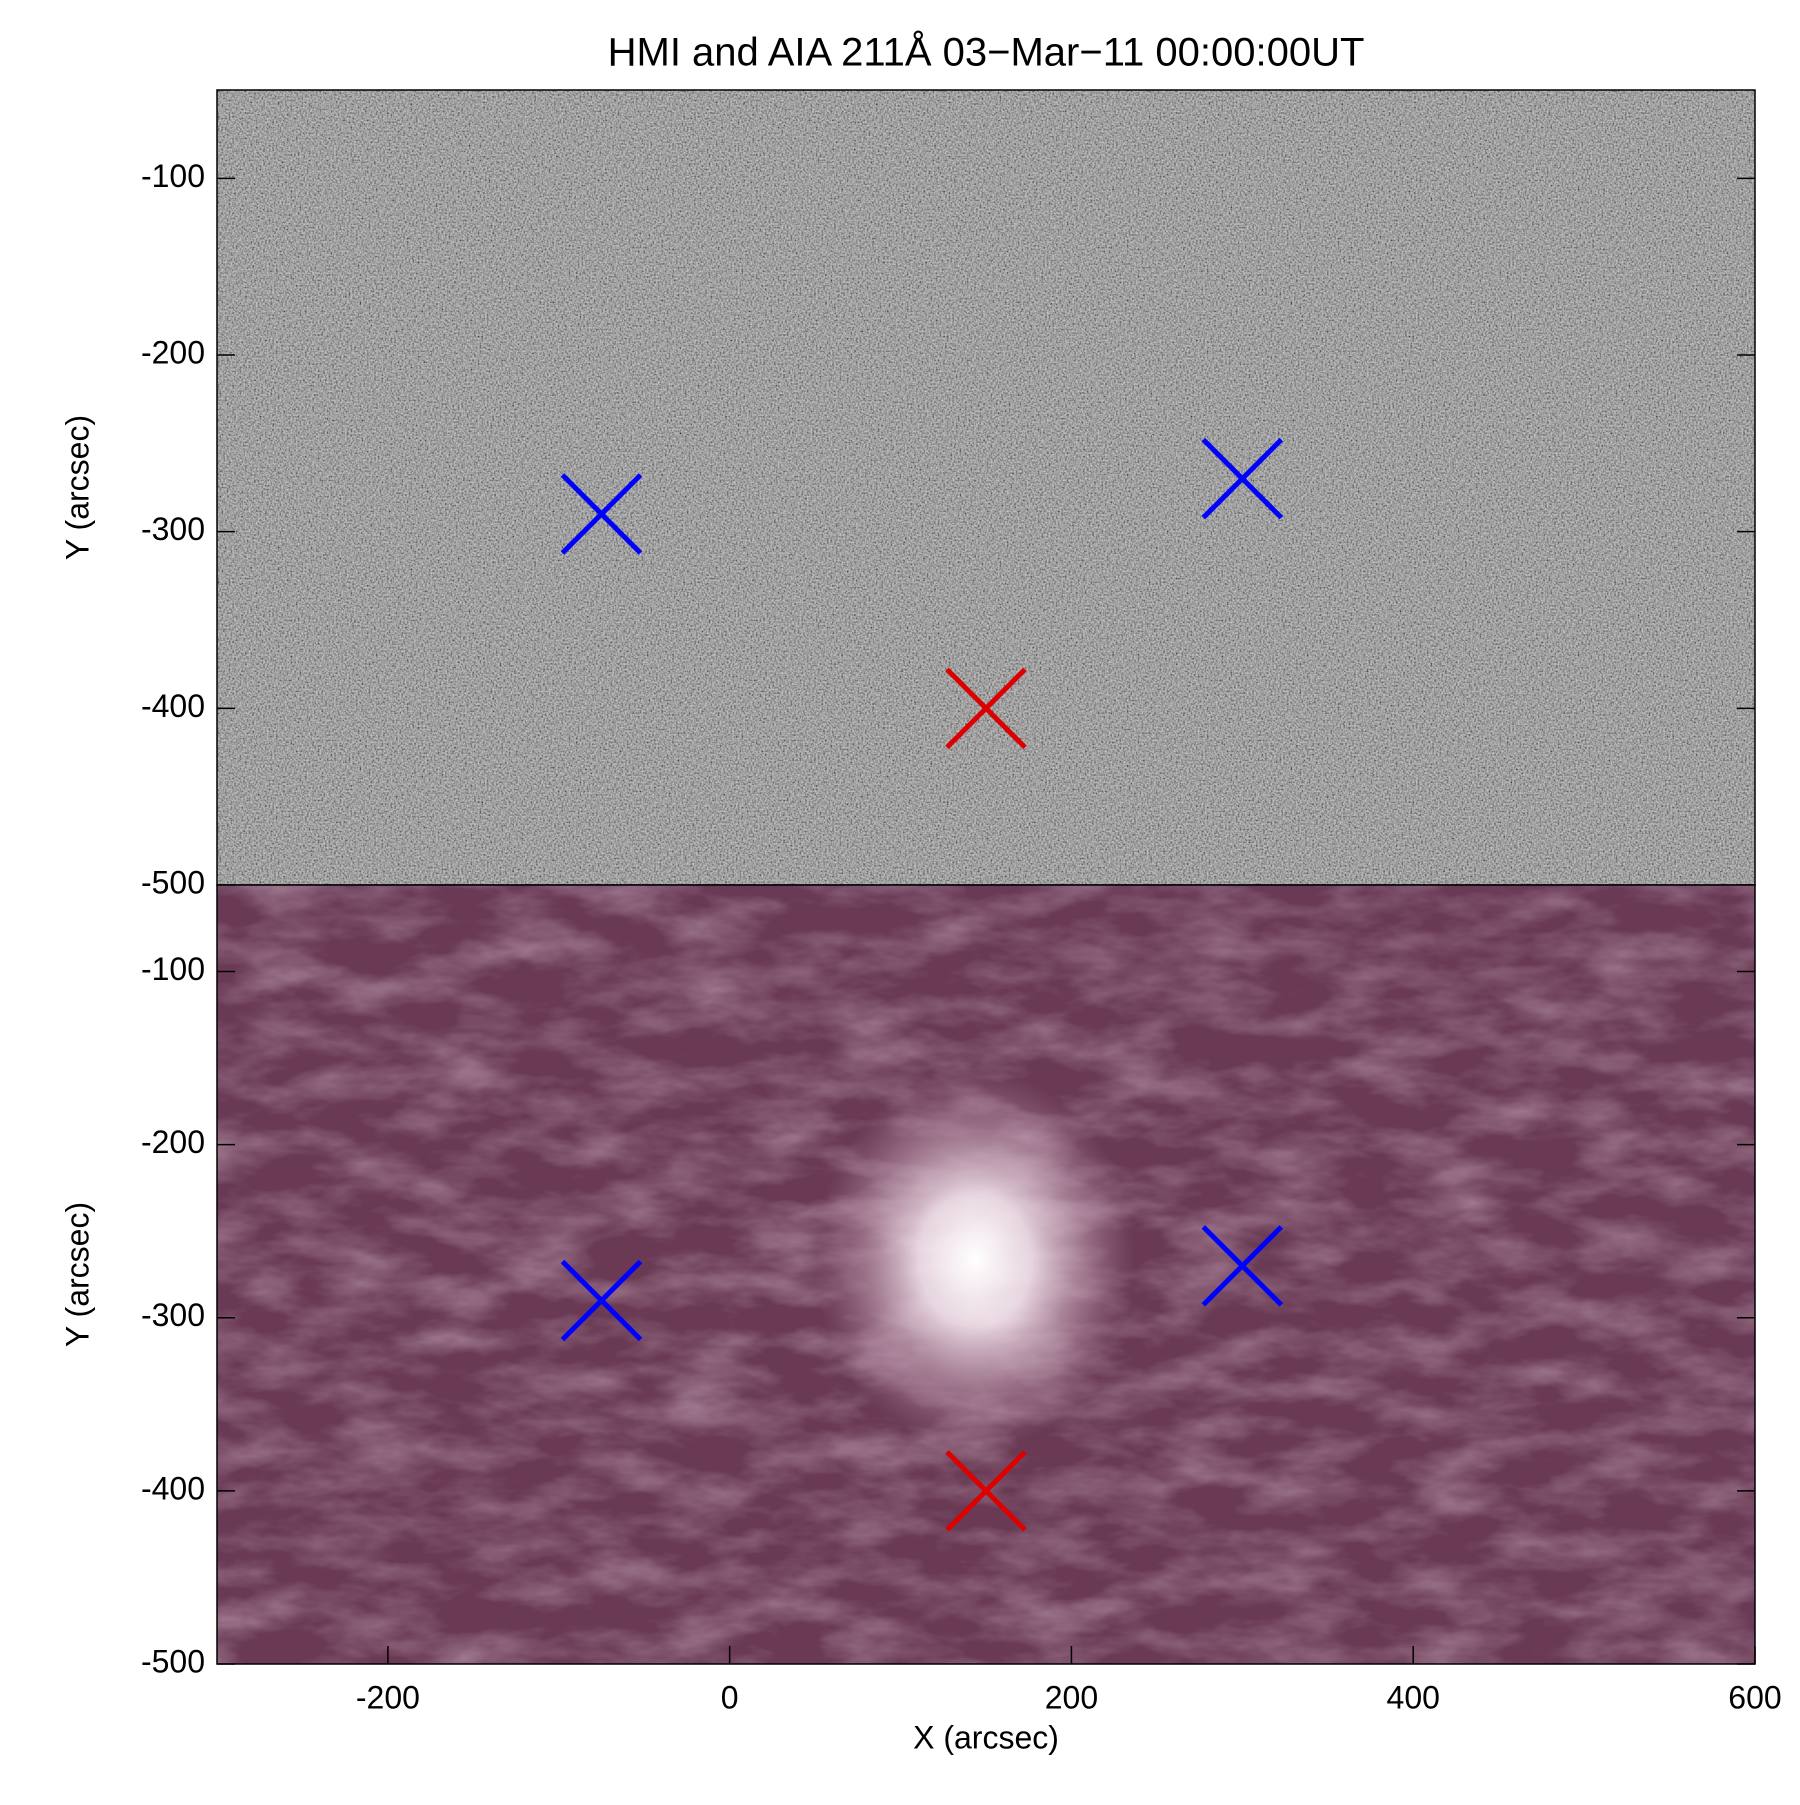 The height and width of the screenshot is (1805, 1800). Describe the element at coordinates (986, 52) in the screenshot. I see `chart-title: HMI and AIA 211Å 03−Mar−11 00:00:00UT` at that location.